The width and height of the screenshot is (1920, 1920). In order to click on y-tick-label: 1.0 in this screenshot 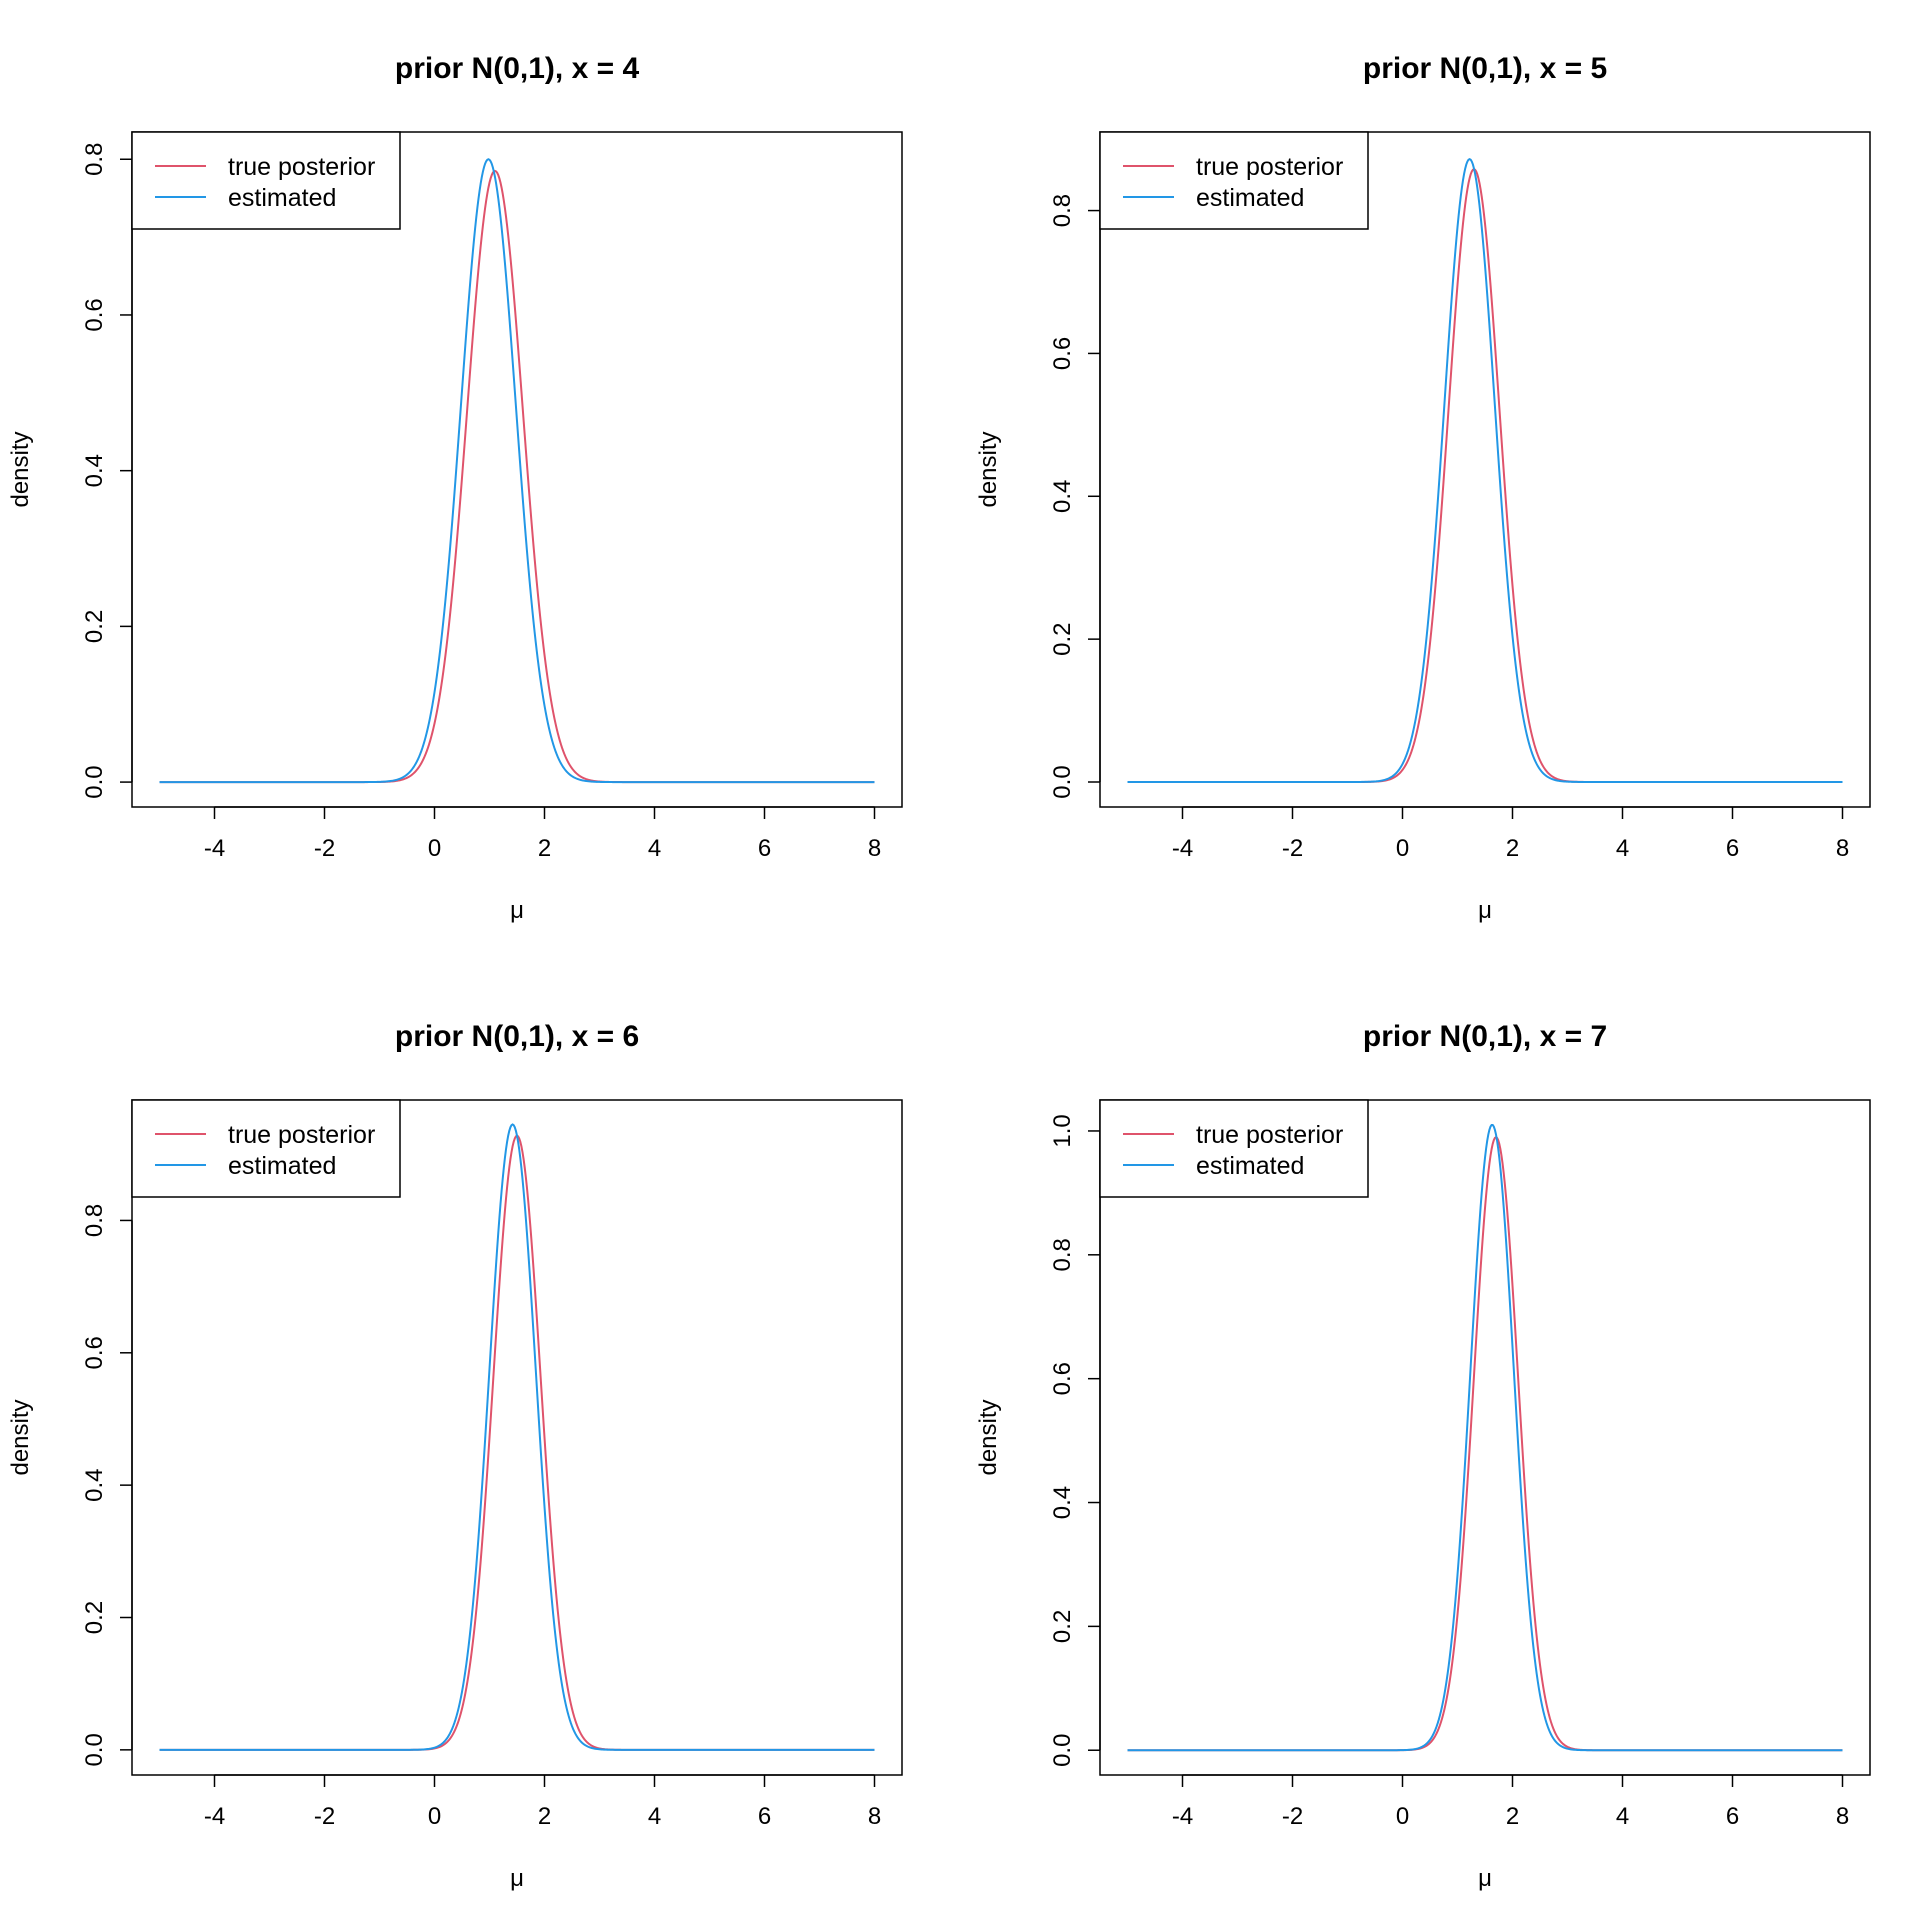, I will do `click(1062, 1130)`.